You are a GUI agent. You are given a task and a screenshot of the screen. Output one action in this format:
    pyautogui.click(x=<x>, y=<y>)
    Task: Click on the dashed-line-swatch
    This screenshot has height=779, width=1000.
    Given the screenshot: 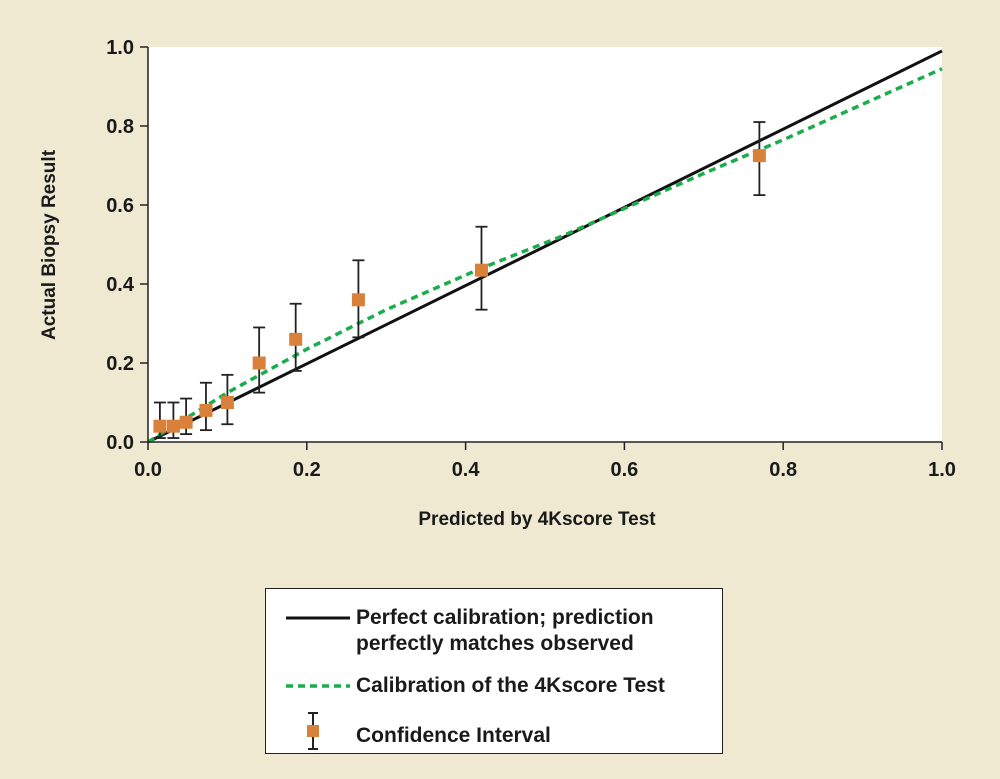 What is the action you would take?
    pyautogui.click(x=318, y=686)
    